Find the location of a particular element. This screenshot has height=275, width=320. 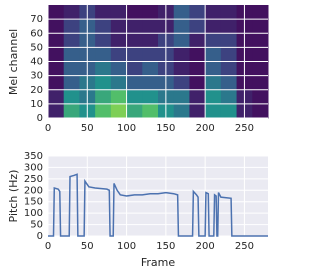

y-axis-label: Pitch (Hz) is located at coordinates (13, 196).